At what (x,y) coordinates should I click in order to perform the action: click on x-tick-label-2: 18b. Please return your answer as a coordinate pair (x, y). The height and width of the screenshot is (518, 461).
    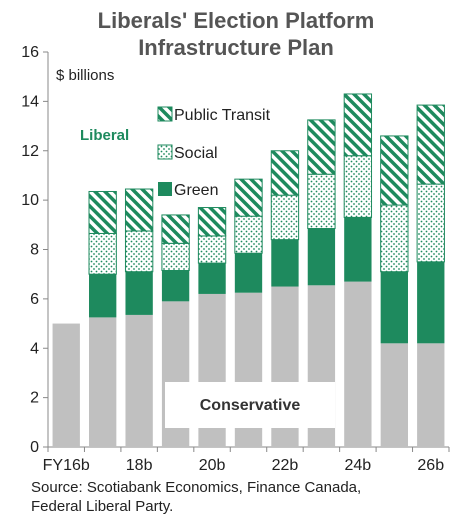
    Looking at the image, I should click on (139, 465).